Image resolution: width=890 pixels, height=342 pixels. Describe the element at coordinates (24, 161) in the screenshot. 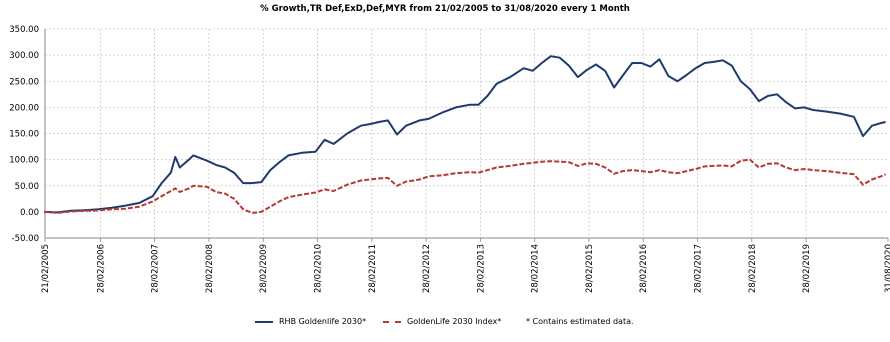

I see `y-tick-label: 100.00` at that location.